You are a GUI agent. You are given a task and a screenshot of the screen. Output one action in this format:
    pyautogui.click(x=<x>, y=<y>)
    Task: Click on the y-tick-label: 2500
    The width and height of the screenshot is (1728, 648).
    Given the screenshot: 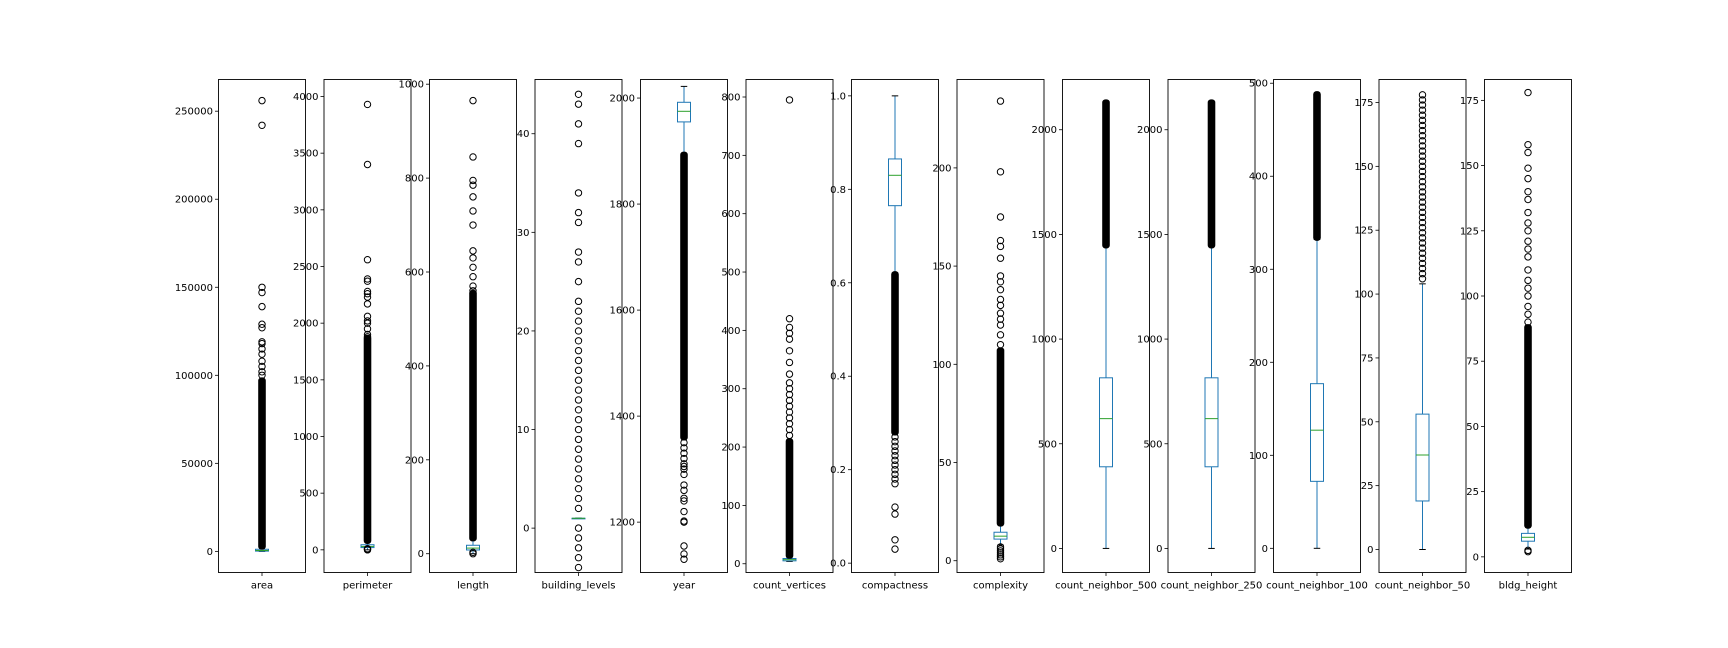 What is the action you would take?
    pyautogui.click(x=305, y=267)
    